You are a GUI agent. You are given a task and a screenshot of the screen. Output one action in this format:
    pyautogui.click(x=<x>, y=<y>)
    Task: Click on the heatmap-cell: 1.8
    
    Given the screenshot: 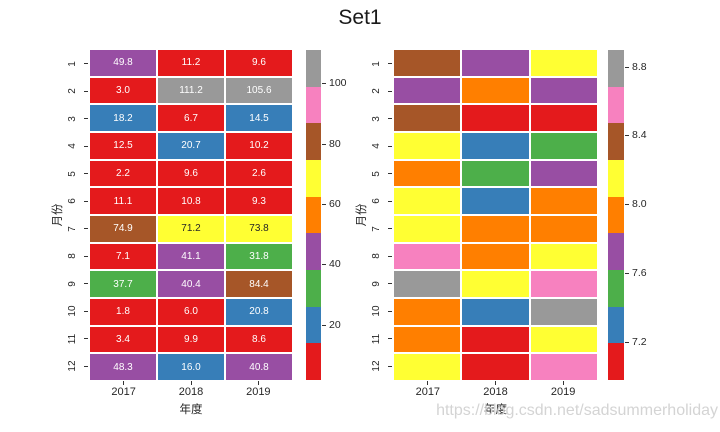 What is the action you would take?
    pyautogui.click(x=123, y=311)
    